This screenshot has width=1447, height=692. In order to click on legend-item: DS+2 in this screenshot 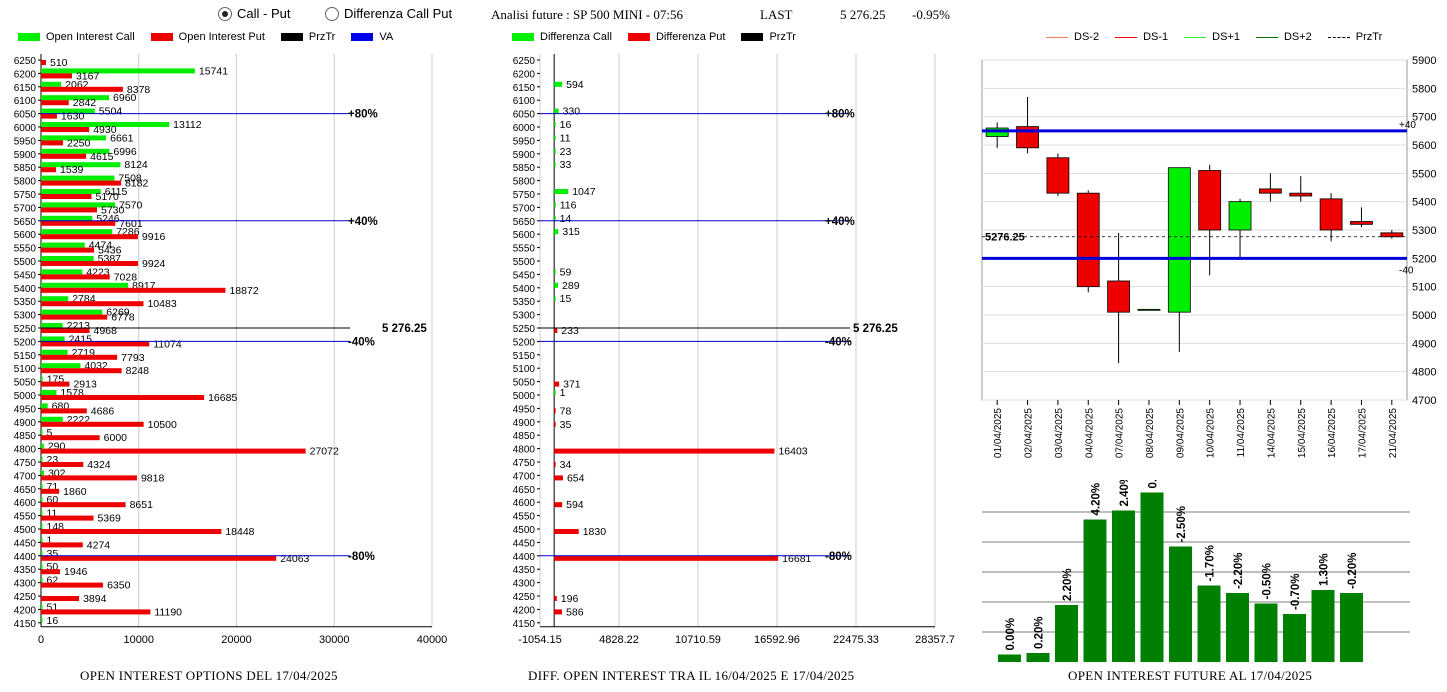, I will do `click(1283, 37)`.